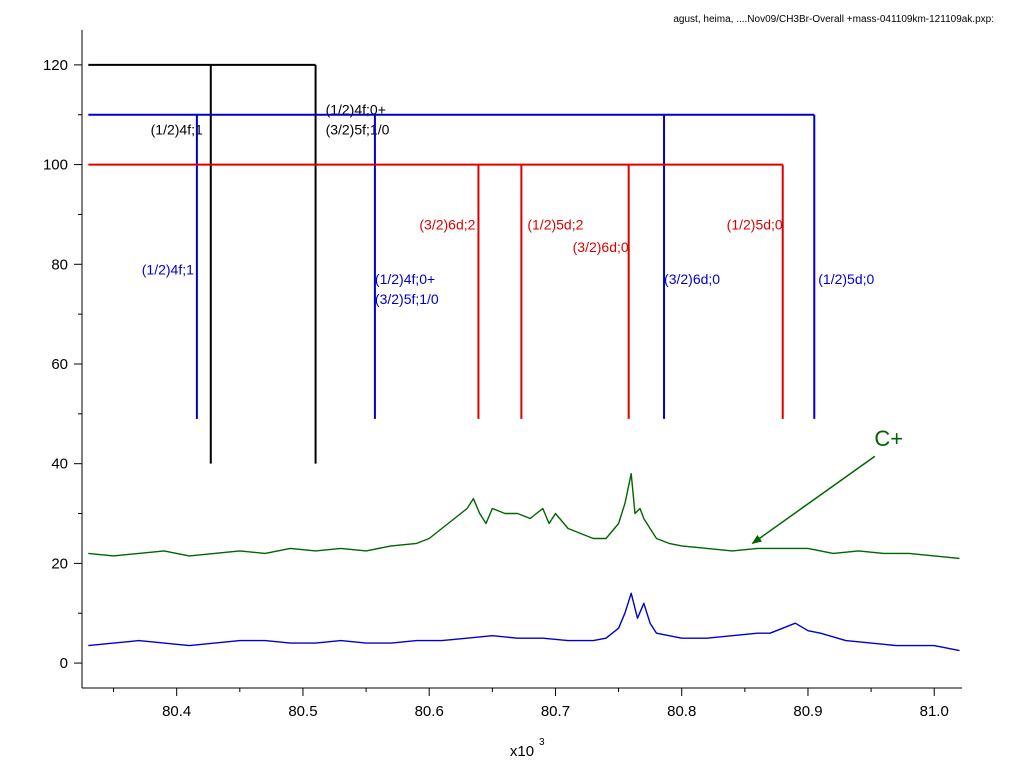 Image resolution: width=1024 pixels, height=768 pixels. What do you see at coordinates (555, 711) in the screenshot?
I see `x-tick-label: 80.7` at bounding box center [555, 711].